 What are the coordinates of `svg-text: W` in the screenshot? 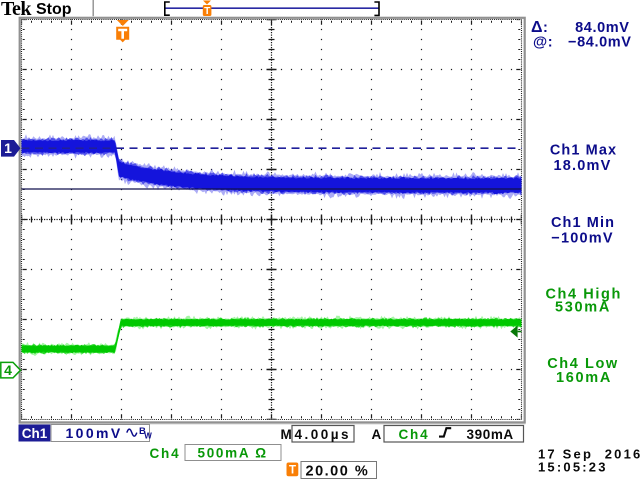 It's located at (148, 436).